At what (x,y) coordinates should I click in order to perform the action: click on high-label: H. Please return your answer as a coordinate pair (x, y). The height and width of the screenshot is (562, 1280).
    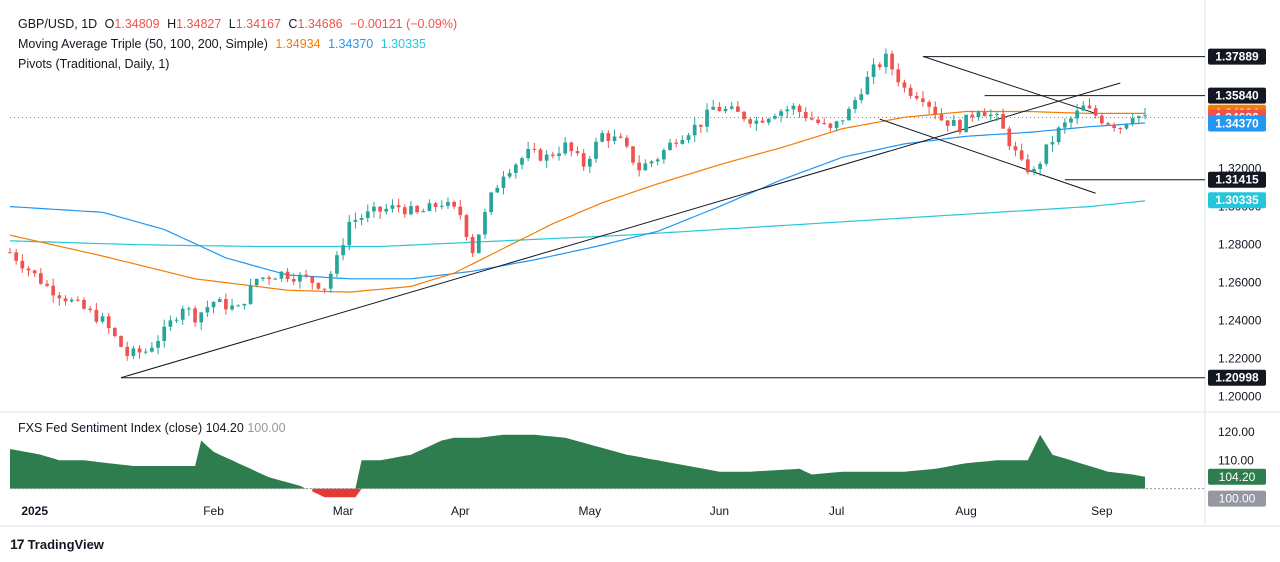
    Looking at the image, I should click on (172, 24).